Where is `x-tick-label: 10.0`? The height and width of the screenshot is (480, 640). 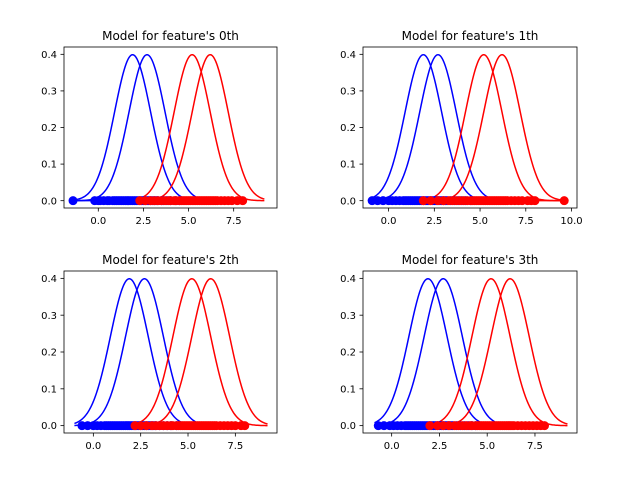
x-tick-label: 10.0 is located at coordinates (571, 221).